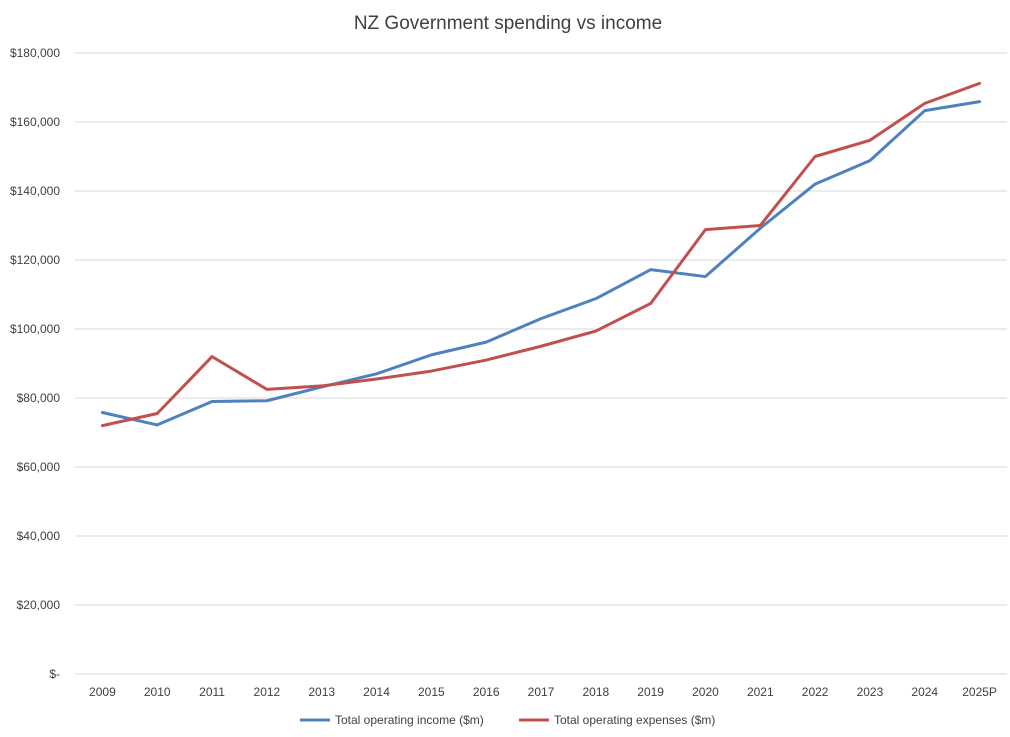 Image resolution: width=1010 pixels, height=737 pixels. What do you see at coordinates (705, 692) in the screenshot?
I see `x-tick-label: 2020` at bounding box center [705, 692].